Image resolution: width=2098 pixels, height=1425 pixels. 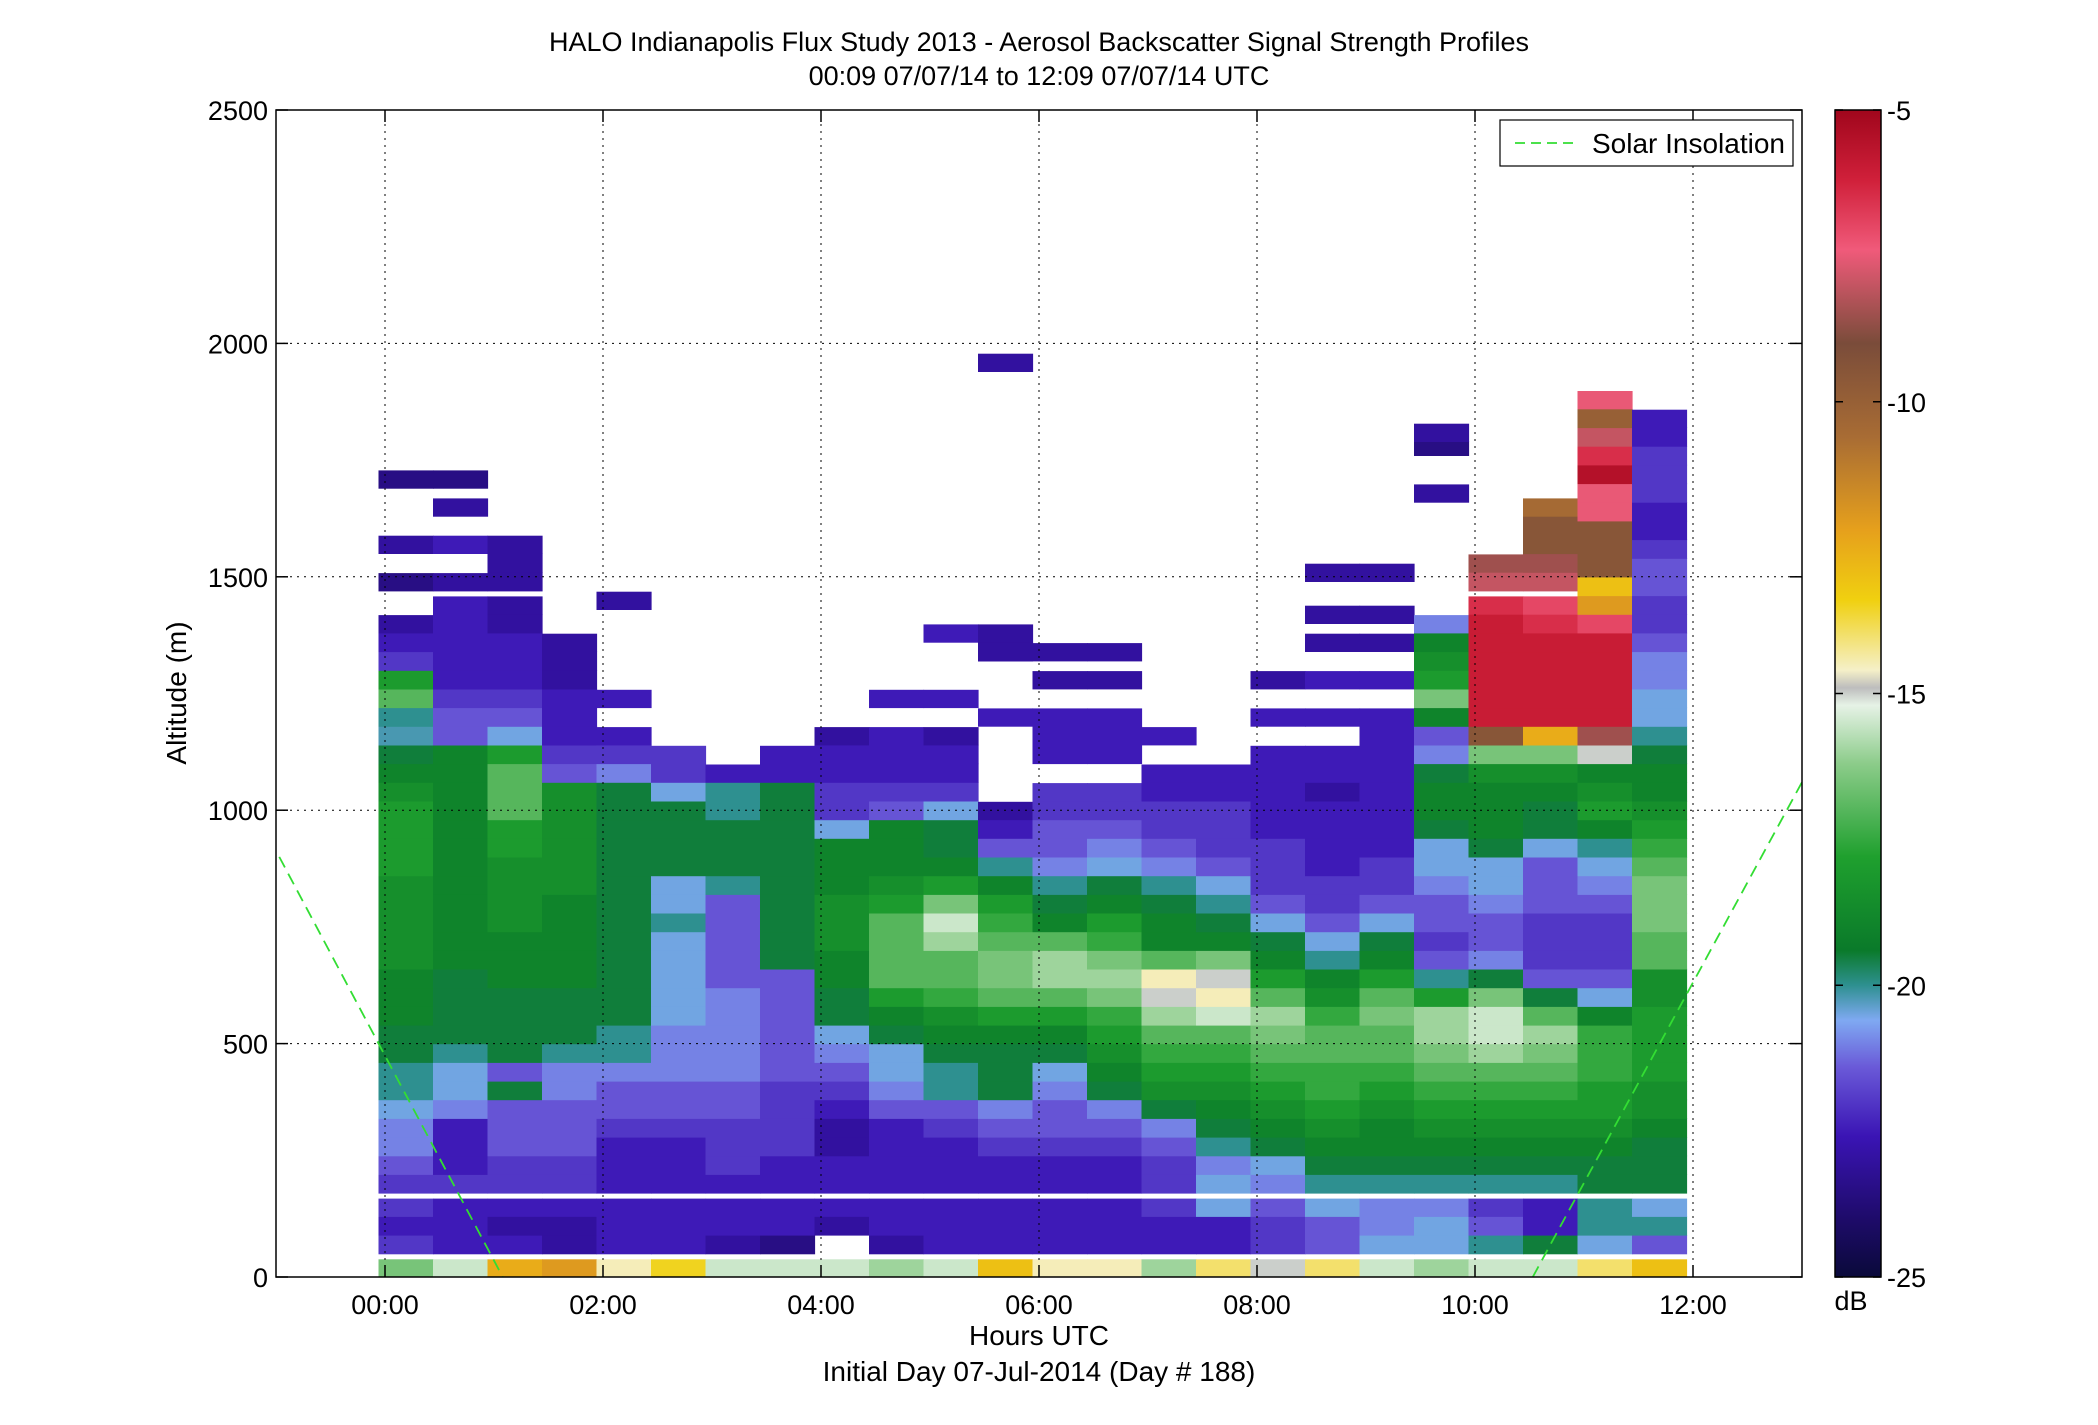 I want to click on x-tick-label: 12:00, so click(x=1693, y=1305).